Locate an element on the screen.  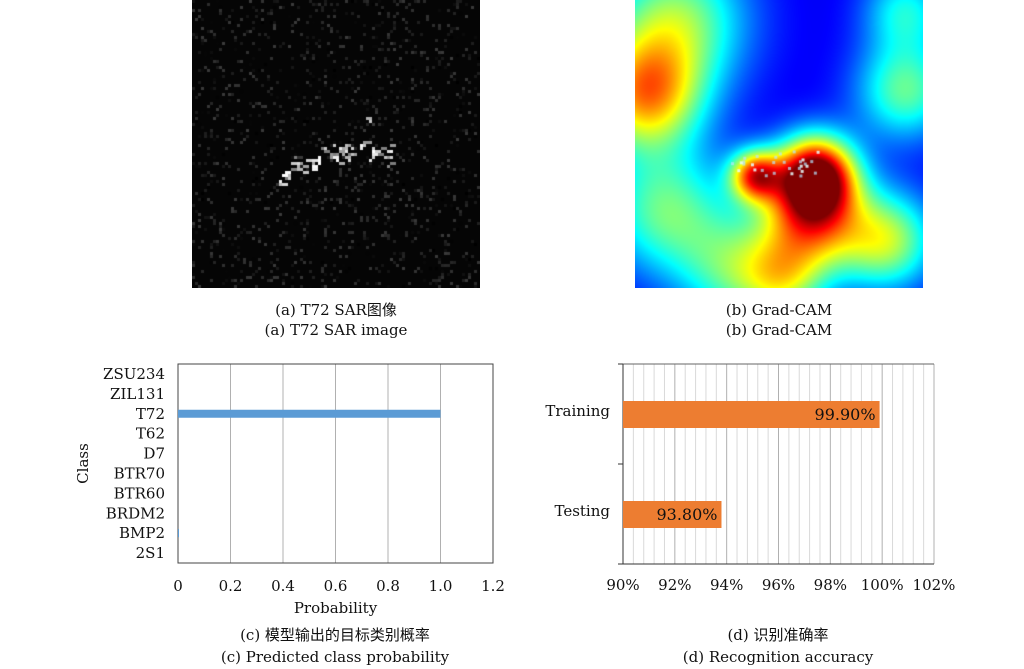
y-tick-label: BRDM2 is located at coordinates (135, 513).